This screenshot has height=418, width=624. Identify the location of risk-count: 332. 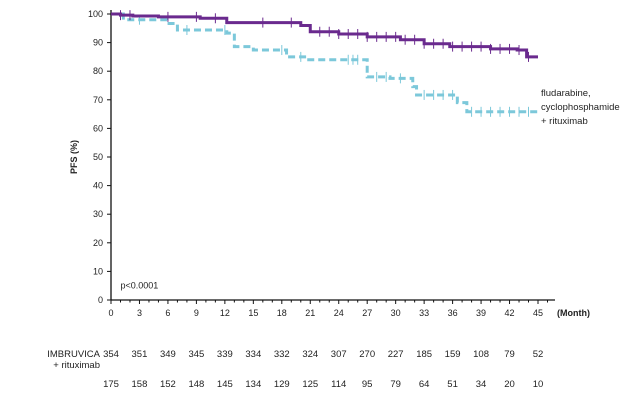
(281, 354).